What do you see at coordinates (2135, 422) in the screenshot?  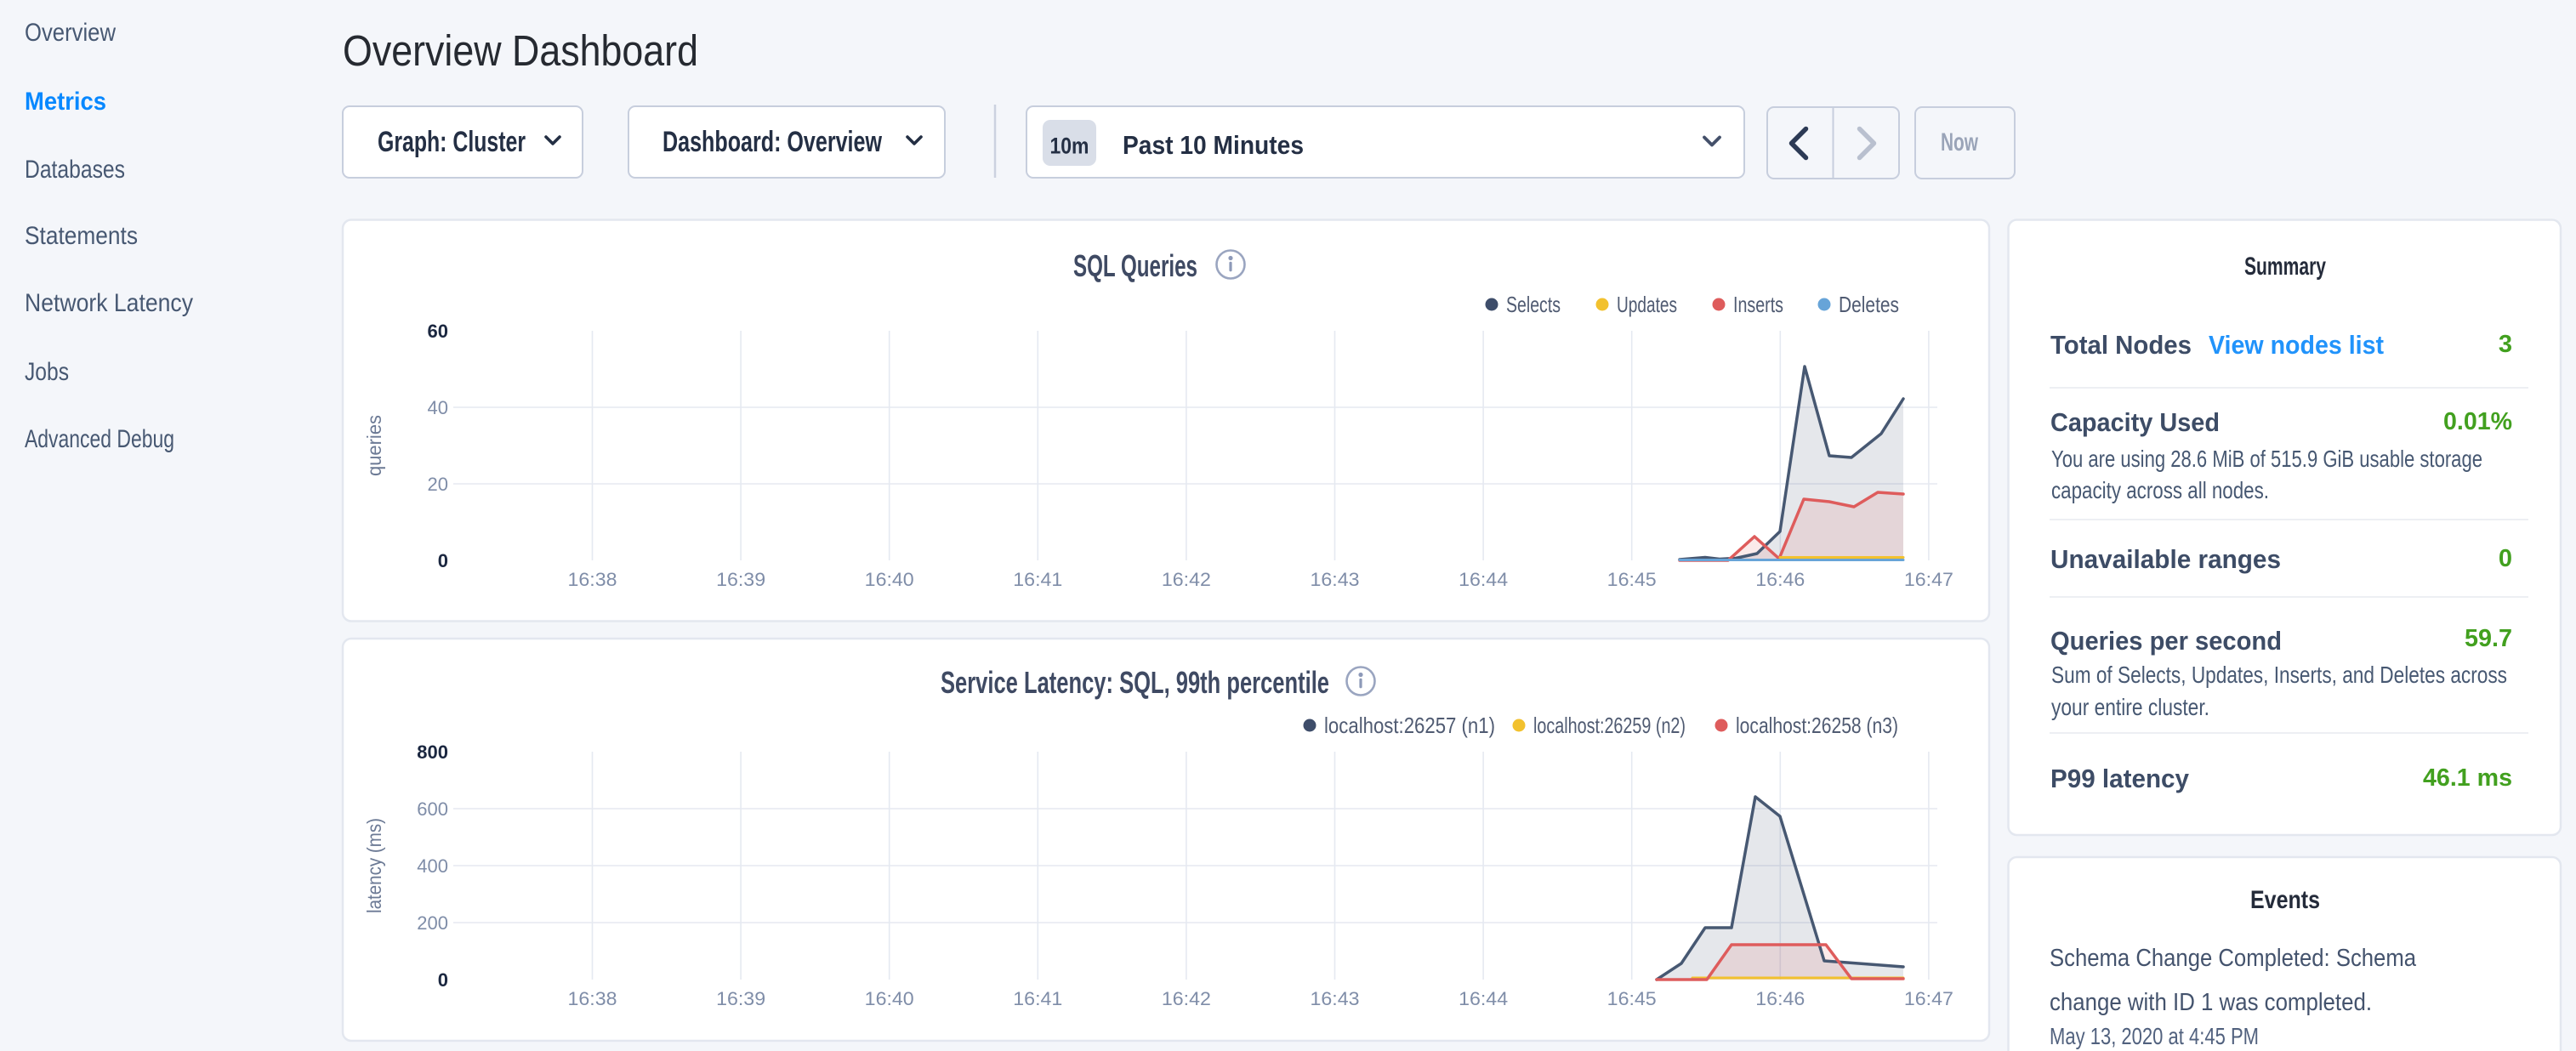 I see `svg-text: Capacity Used` at bounding box center [2135, 422].